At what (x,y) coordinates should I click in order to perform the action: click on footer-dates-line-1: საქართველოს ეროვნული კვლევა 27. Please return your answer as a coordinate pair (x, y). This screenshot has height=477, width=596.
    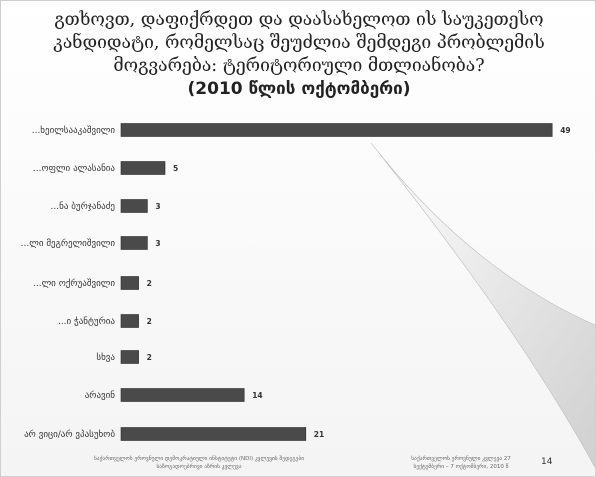
    Looking at the image, I should click on (461, 459).